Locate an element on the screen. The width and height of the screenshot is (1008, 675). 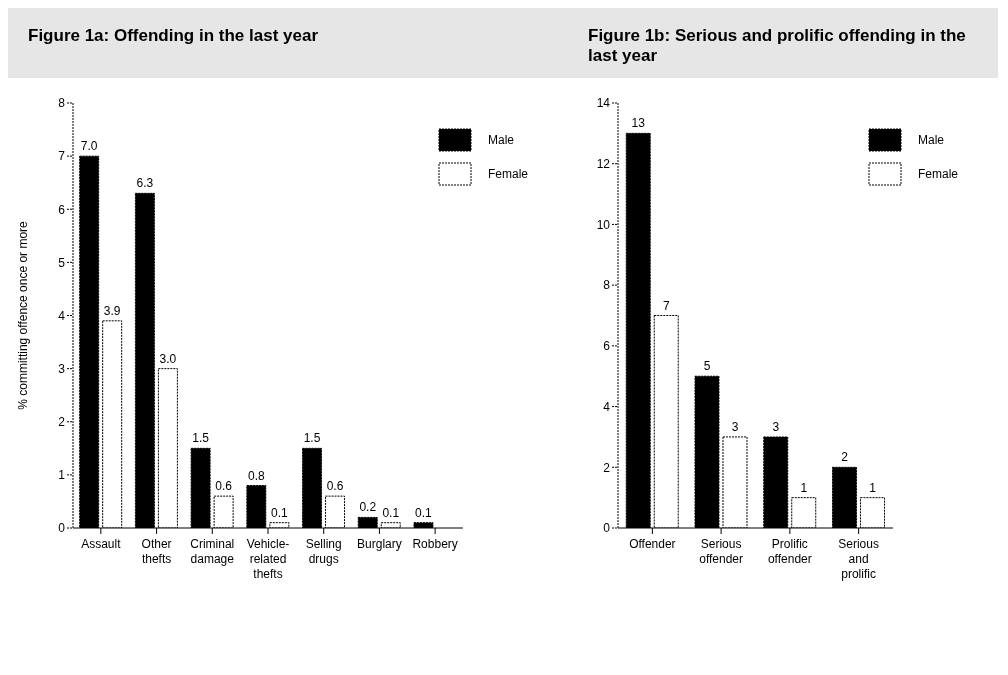
data-label: 13 is located at coordinates (638, 123).